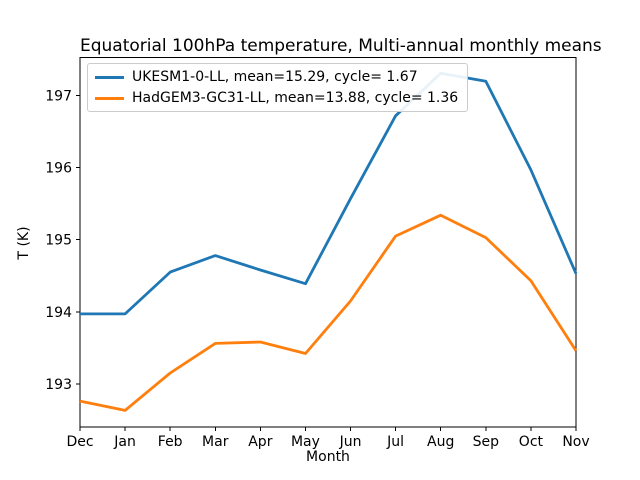 Image resolution: width=640 pixels, height=480 pixels. I want to click on x-tick-label: Jan, so click(124, 442).